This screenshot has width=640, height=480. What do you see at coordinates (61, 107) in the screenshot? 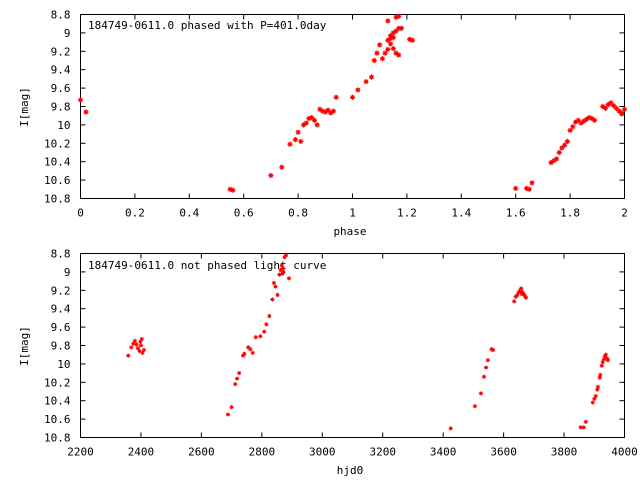
I see `y-tick-label: 9.8` at bounding box center [61, 107].